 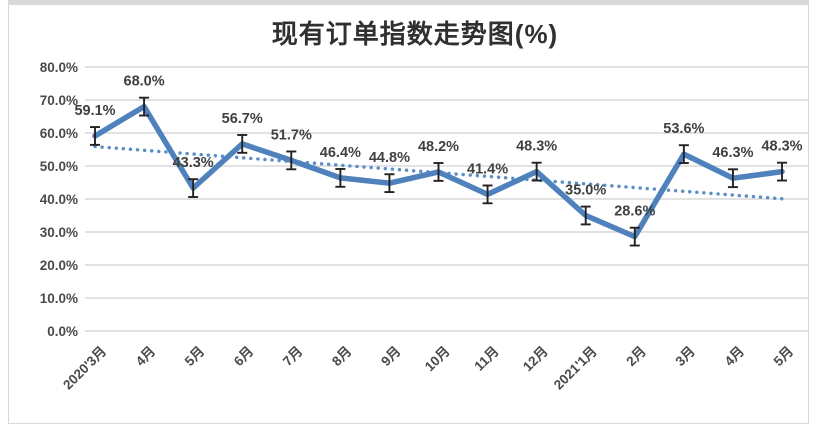 I want to click on data-label: 46.3%, so click(x=732, y=153).